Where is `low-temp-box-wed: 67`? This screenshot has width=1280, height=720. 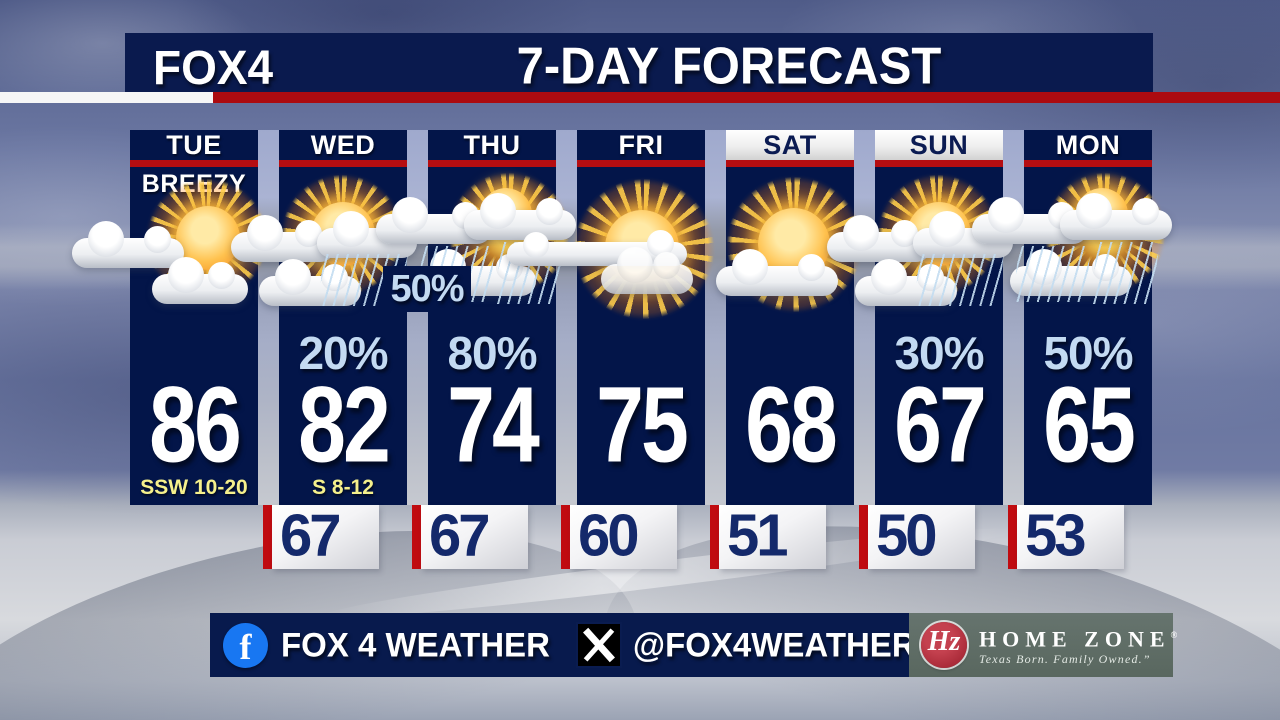
low-temp-box-wed: 67 is located at coordinates (321, 535).